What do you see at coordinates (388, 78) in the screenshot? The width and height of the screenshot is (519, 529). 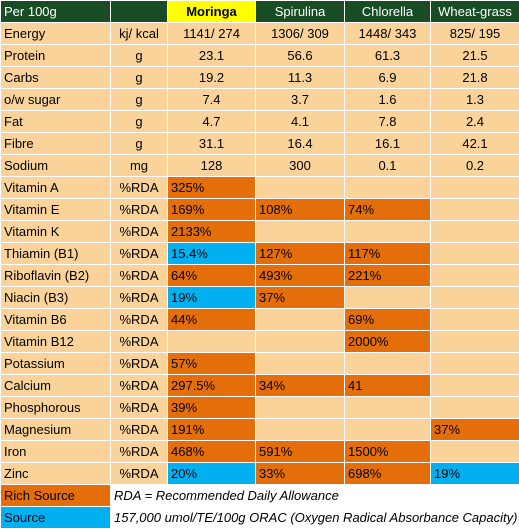 I see `value-chlorella: 6.9` at bounding box center [388, 78].